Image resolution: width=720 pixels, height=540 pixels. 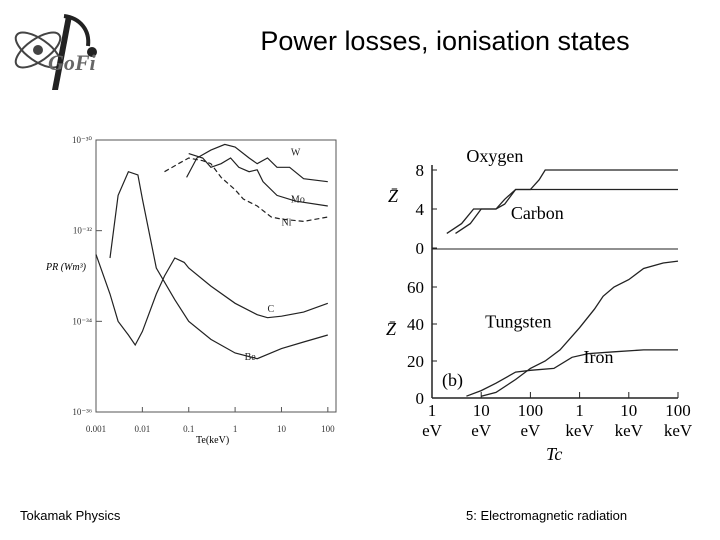 What do you see at coordinates (72, 62) in the screenshot?
I see `logo-text: GoFi` at bounding box center [72, 62].